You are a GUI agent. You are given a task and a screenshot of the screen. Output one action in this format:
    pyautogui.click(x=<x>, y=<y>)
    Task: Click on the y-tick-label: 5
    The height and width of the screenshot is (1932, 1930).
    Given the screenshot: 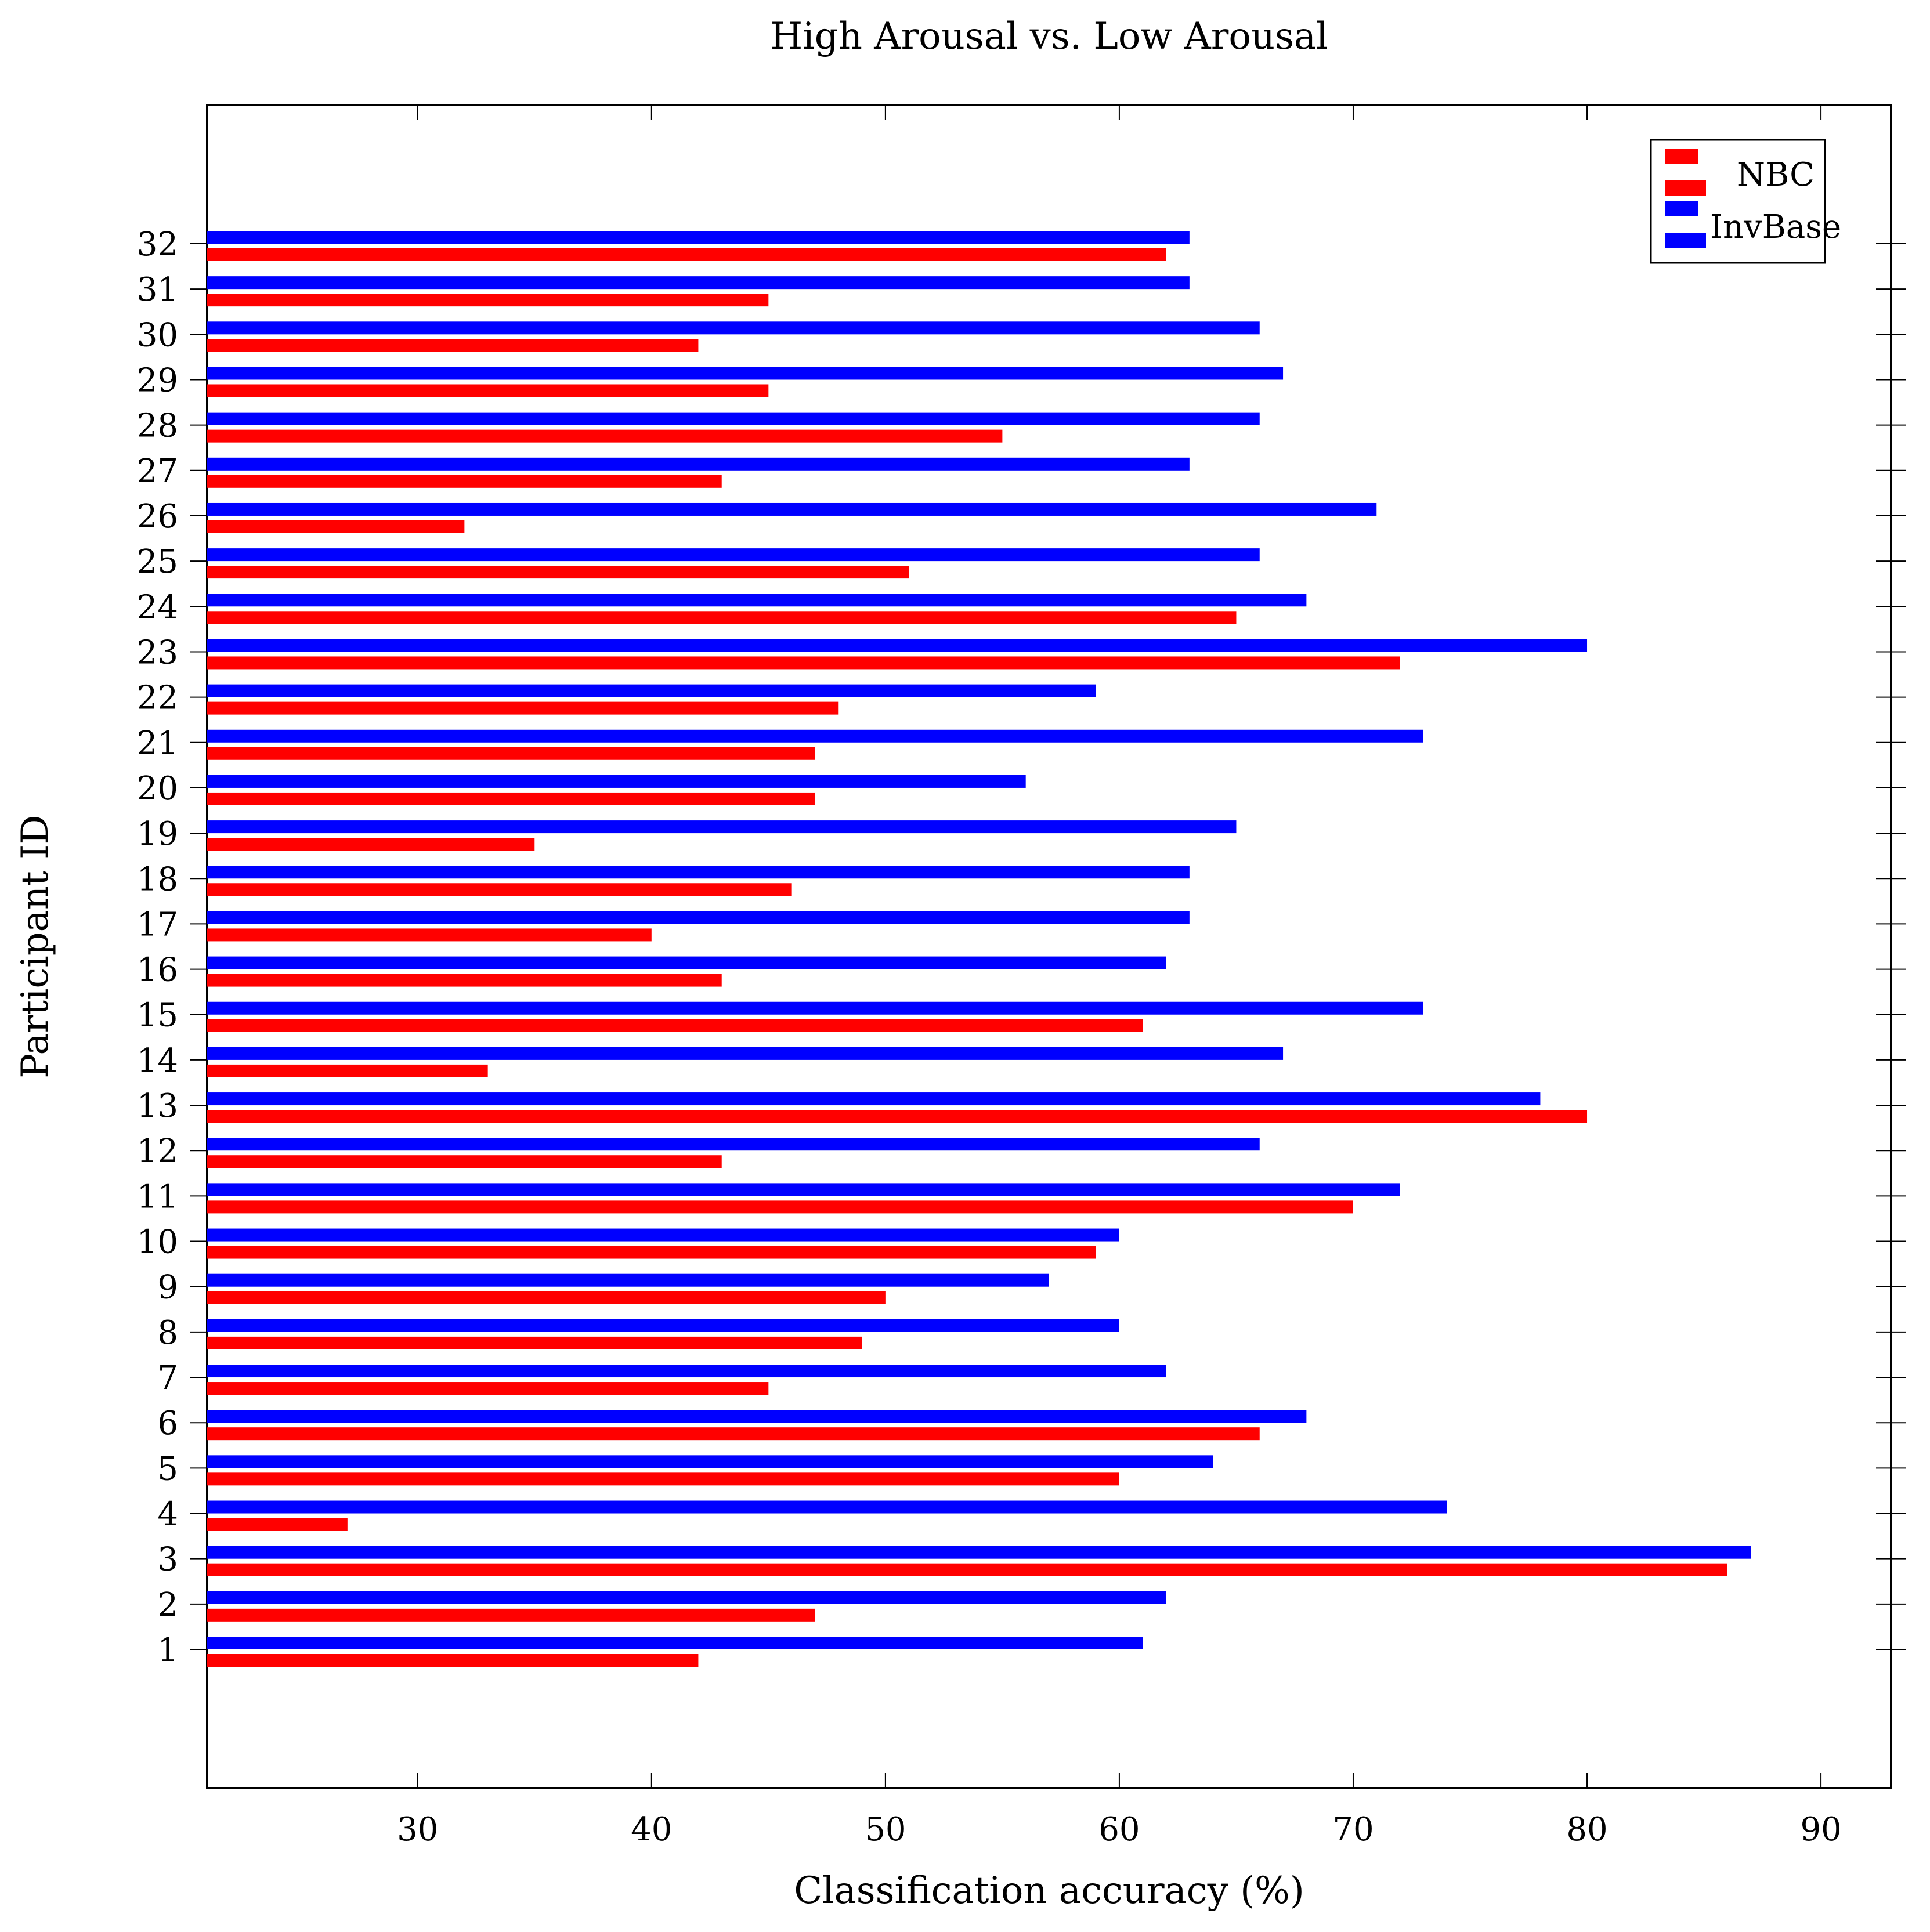 What is the action you would take?
    pyautogui.click(x=168, y=1469)
    